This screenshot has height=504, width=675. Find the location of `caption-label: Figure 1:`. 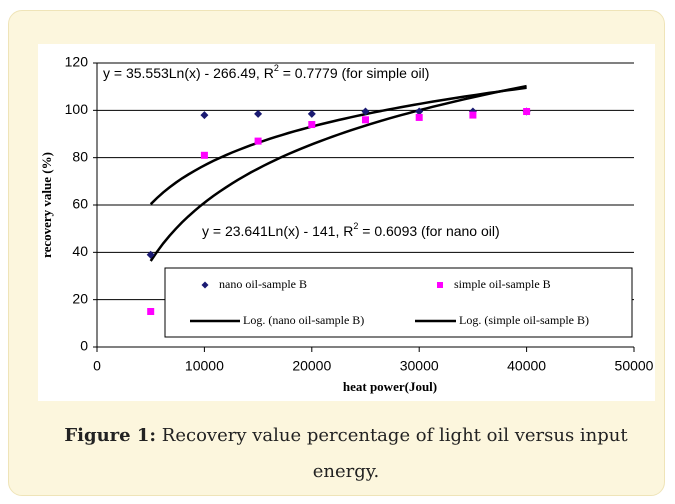

caption-label: Figure 1: is located at coordinates (110, 435).